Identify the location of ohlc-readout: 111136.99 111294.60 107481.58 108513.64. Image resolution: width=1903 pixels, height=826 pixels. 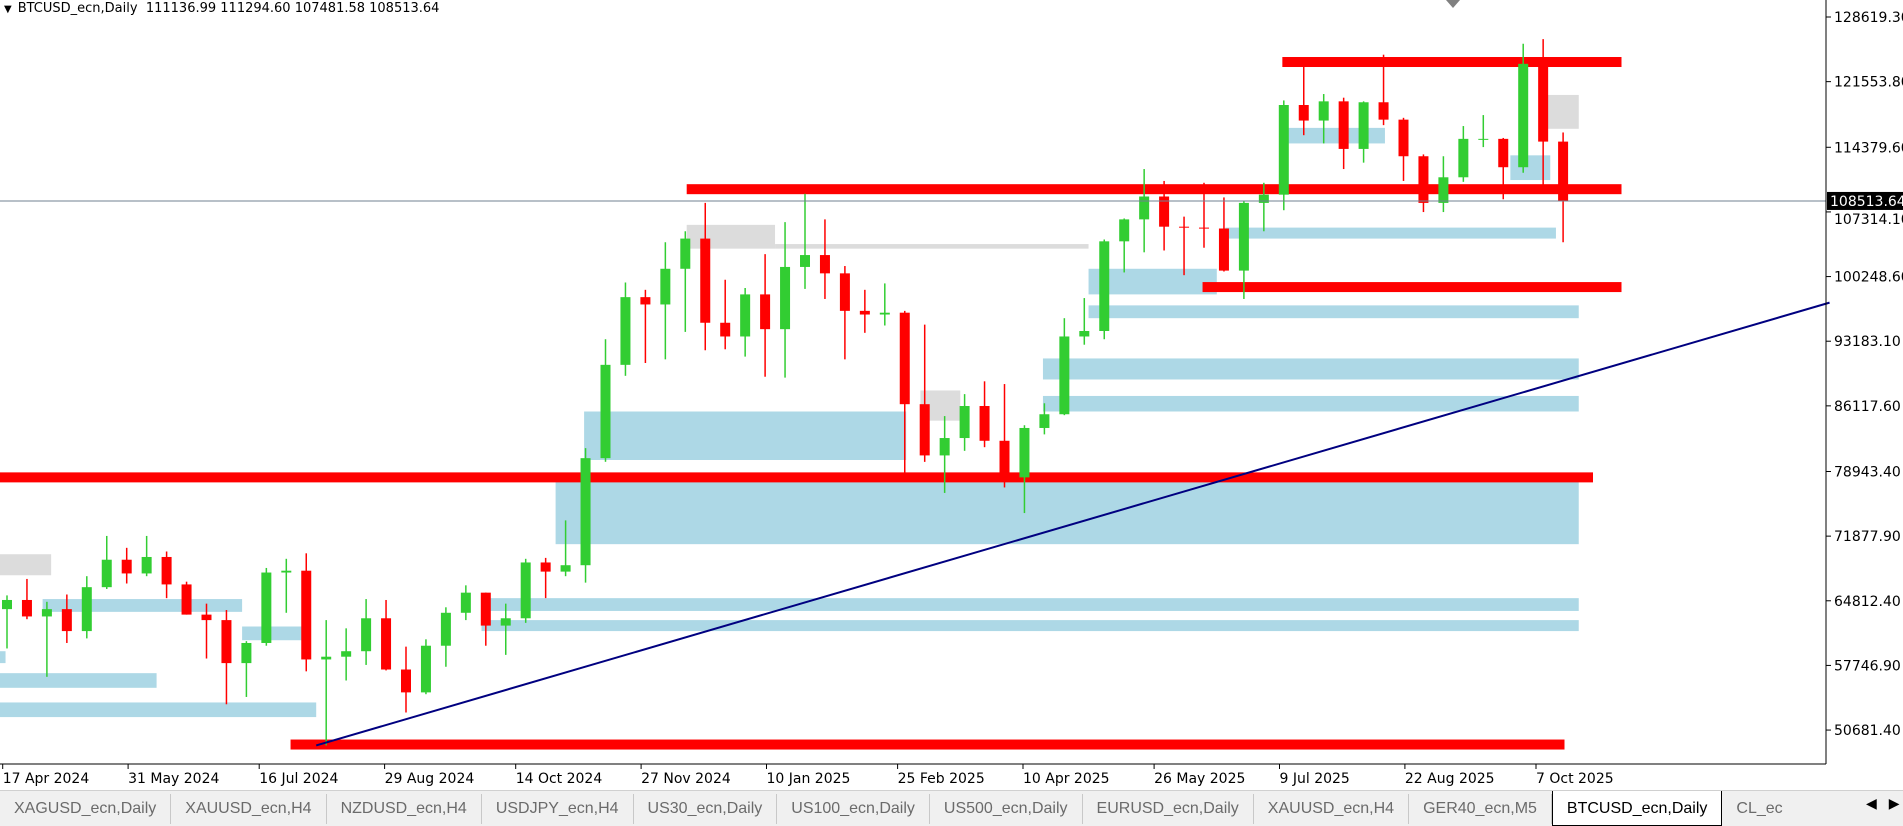
(292, 8).